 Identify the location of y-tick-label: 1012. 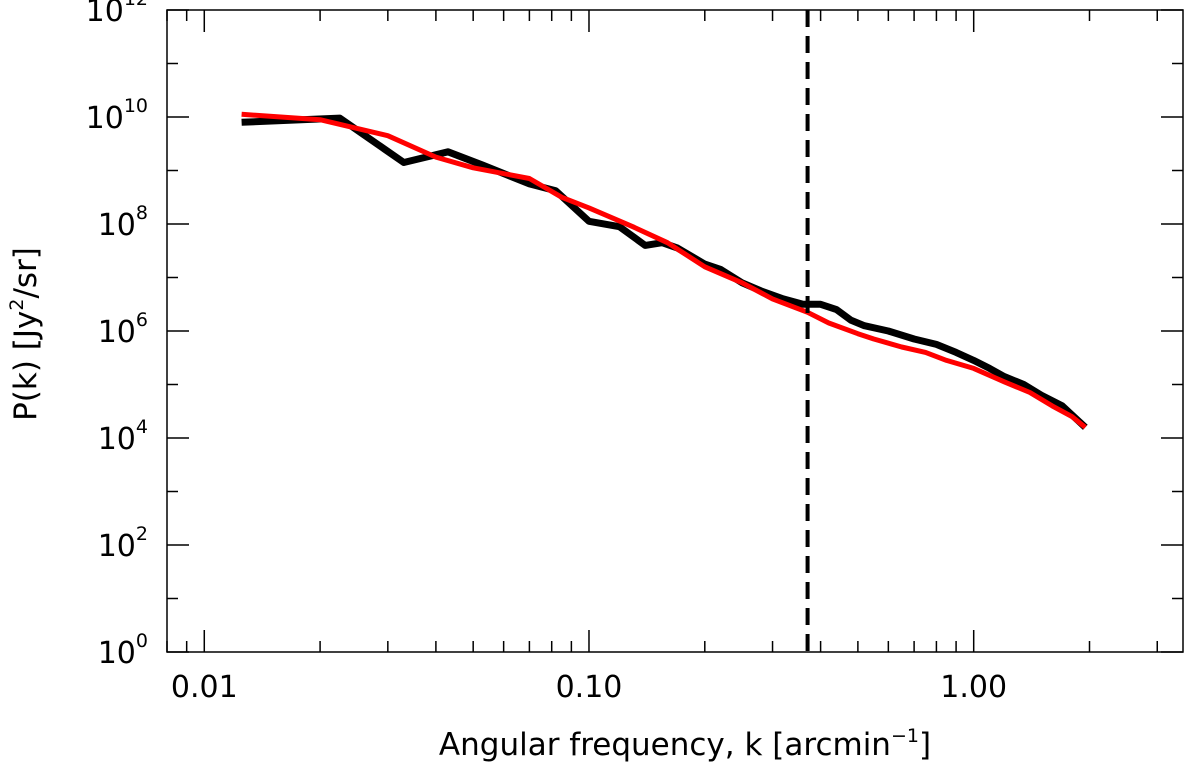
(117, 14).